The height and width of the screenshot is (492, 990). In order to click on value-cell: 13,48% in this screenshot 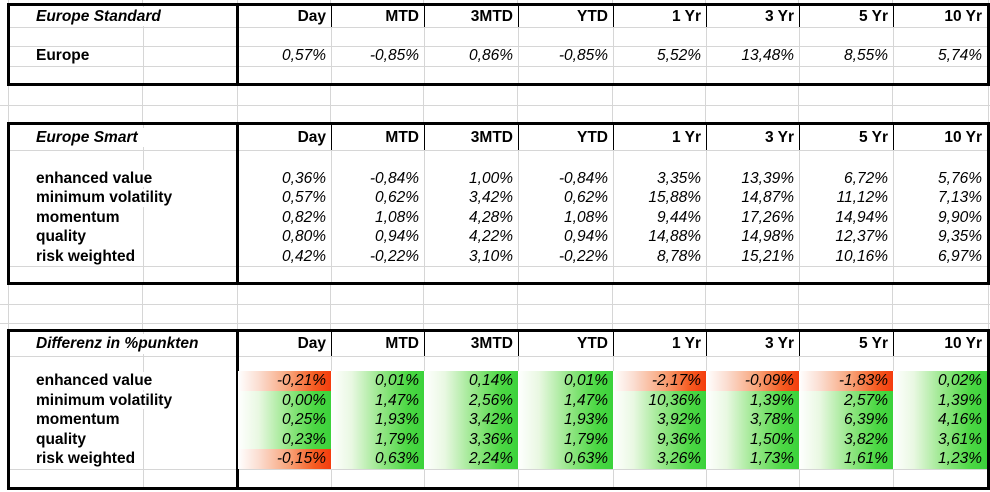, I will do `click(767, 56)`.